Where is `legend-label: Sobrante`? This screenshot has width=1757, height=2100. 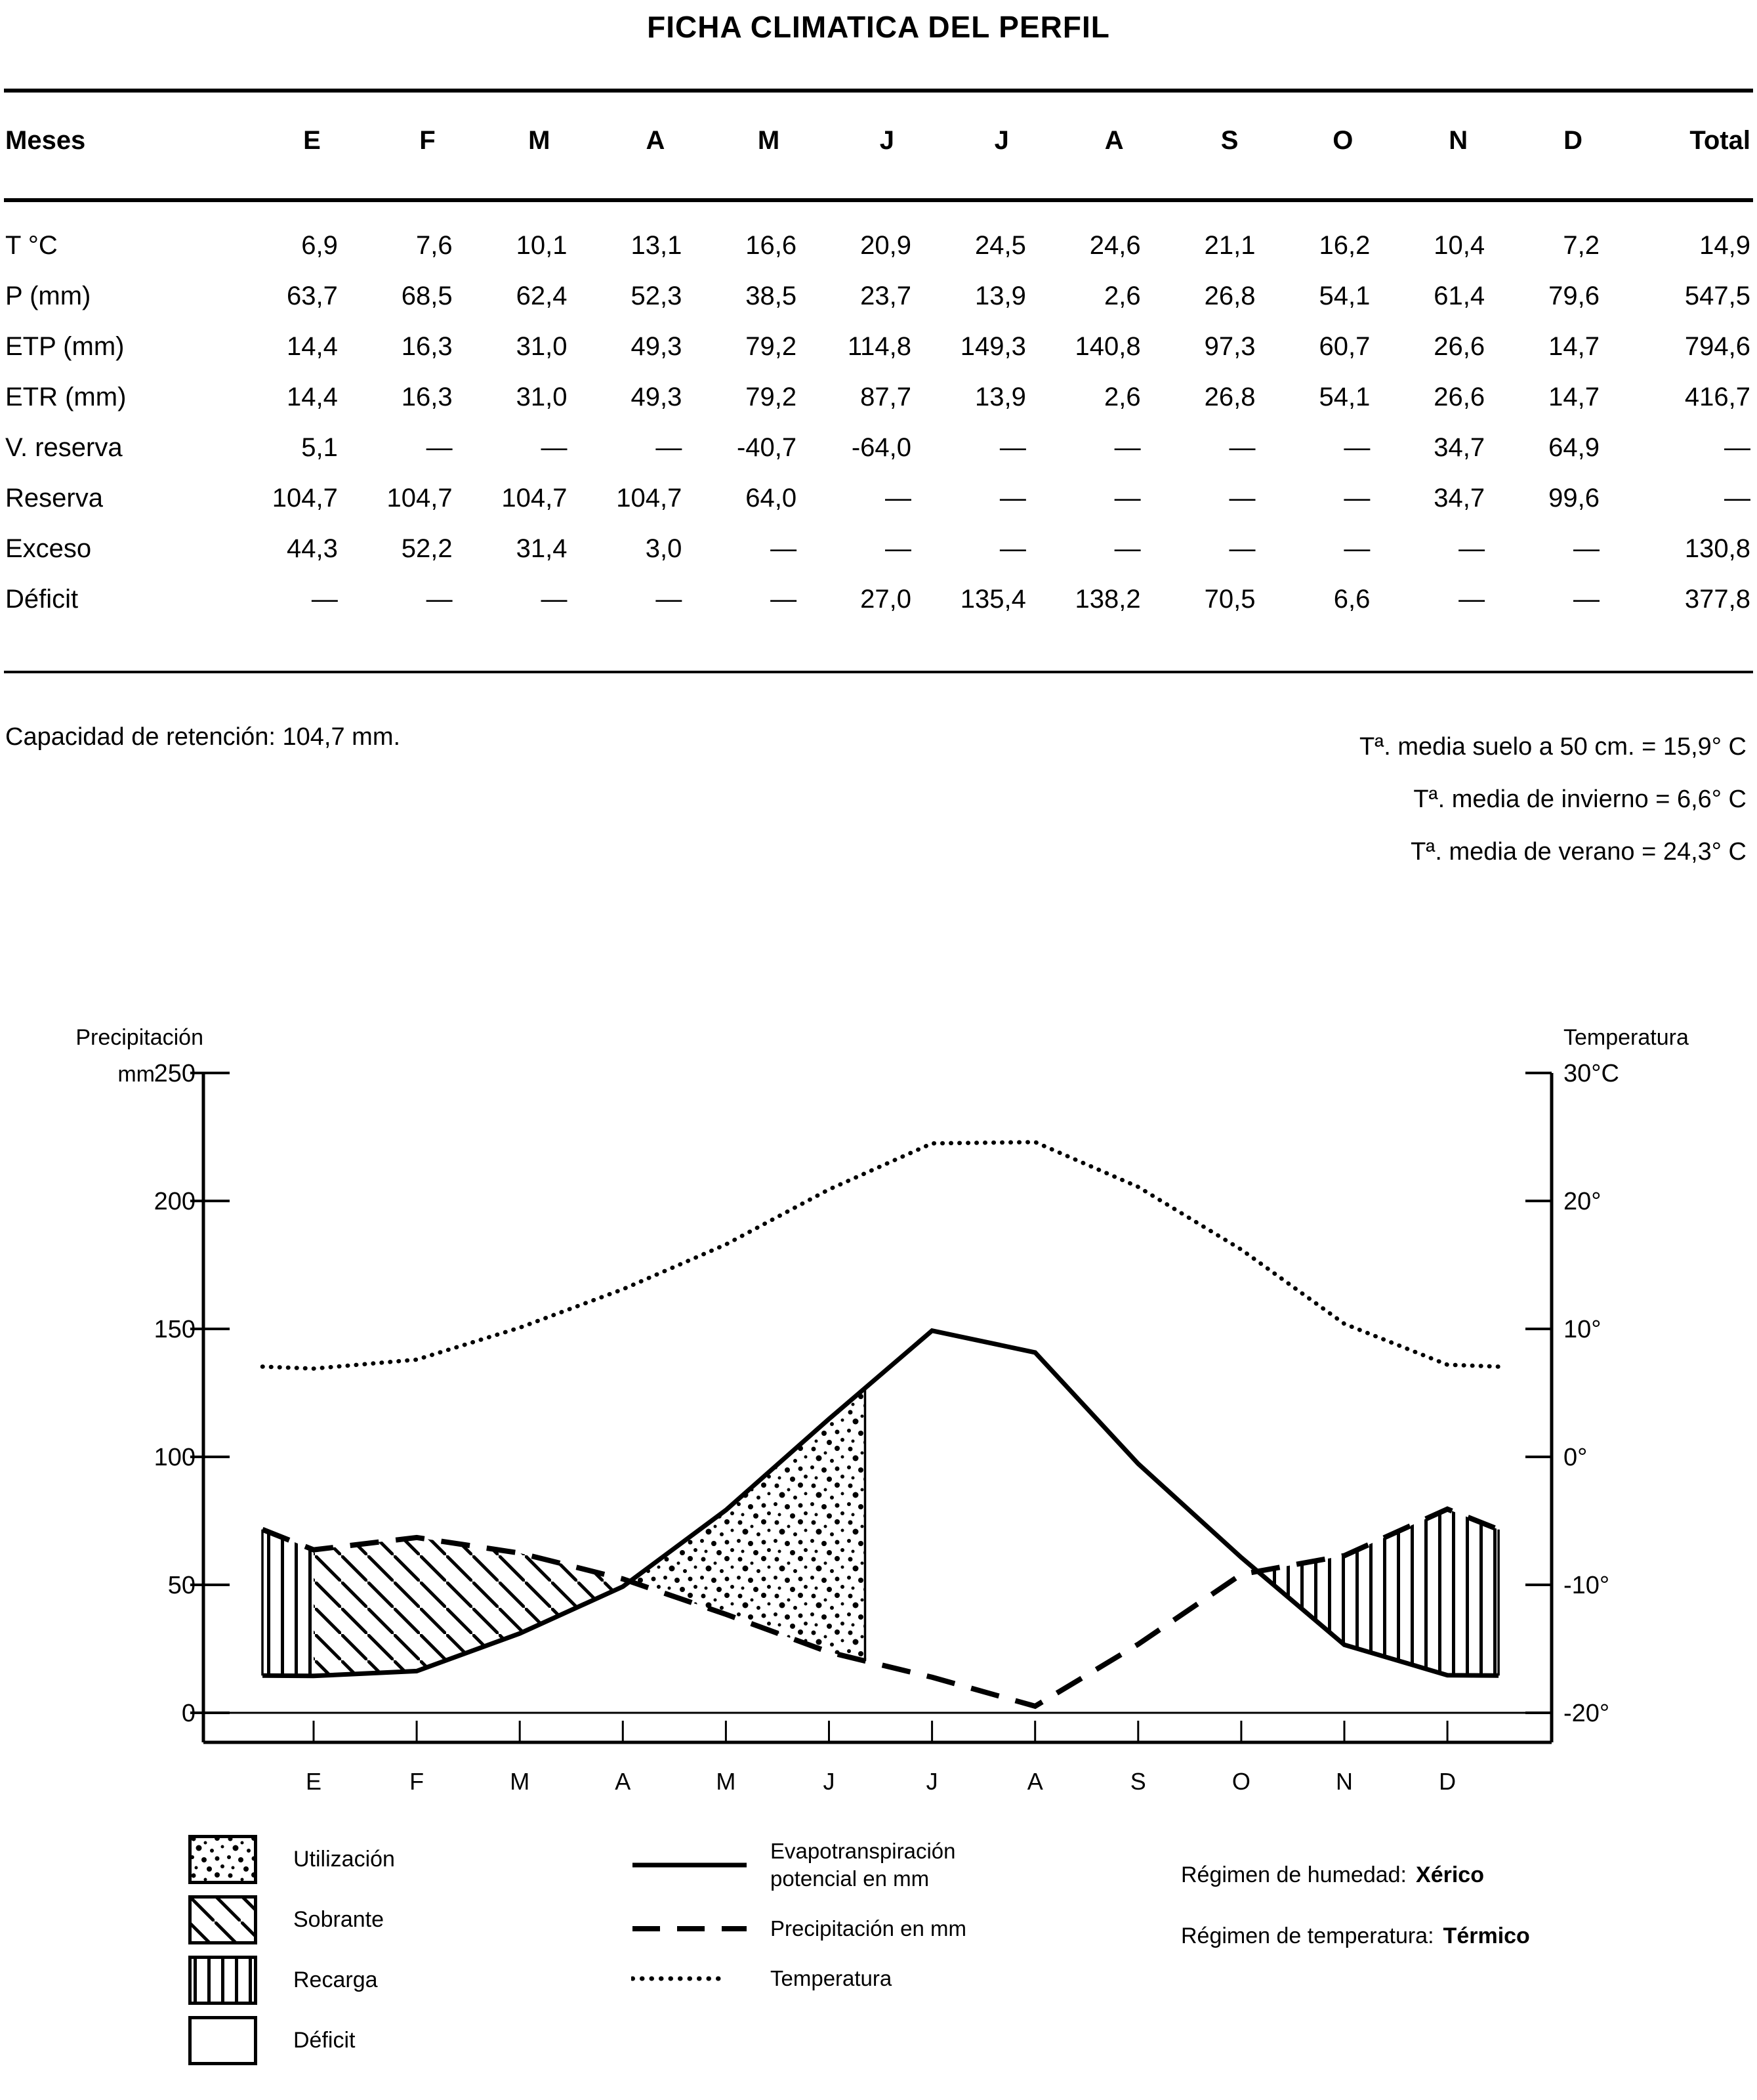
legend-label: Sobrante is located at coordinates (338, 1919).